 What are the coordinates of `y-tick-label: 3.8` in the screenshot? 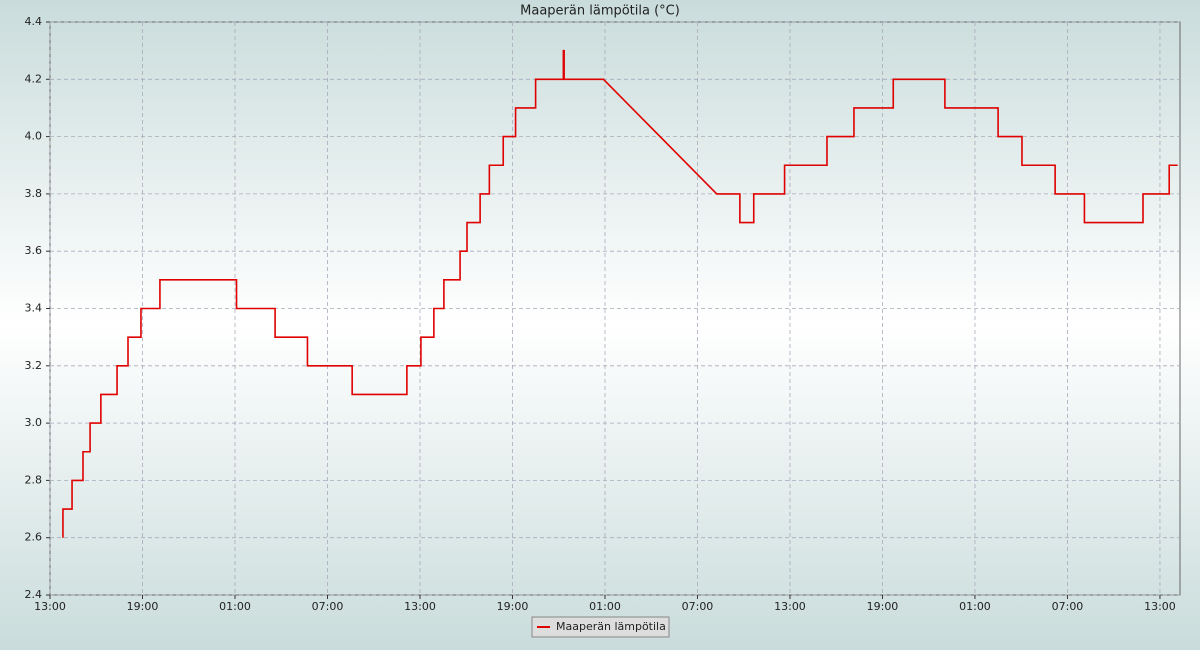 It's located at (34, 193).